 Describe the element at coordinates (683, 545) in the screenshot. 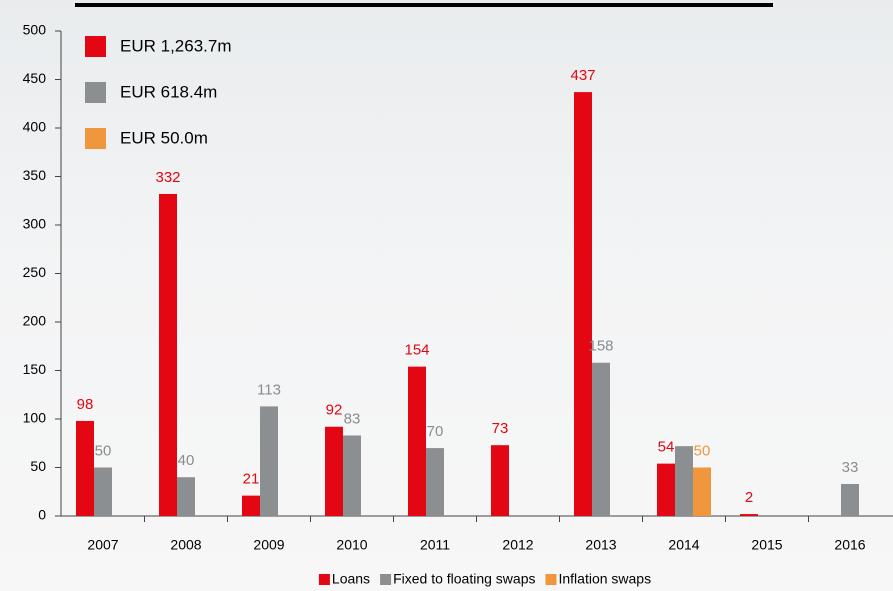

I see `x-tick-label: 2014` at that location.